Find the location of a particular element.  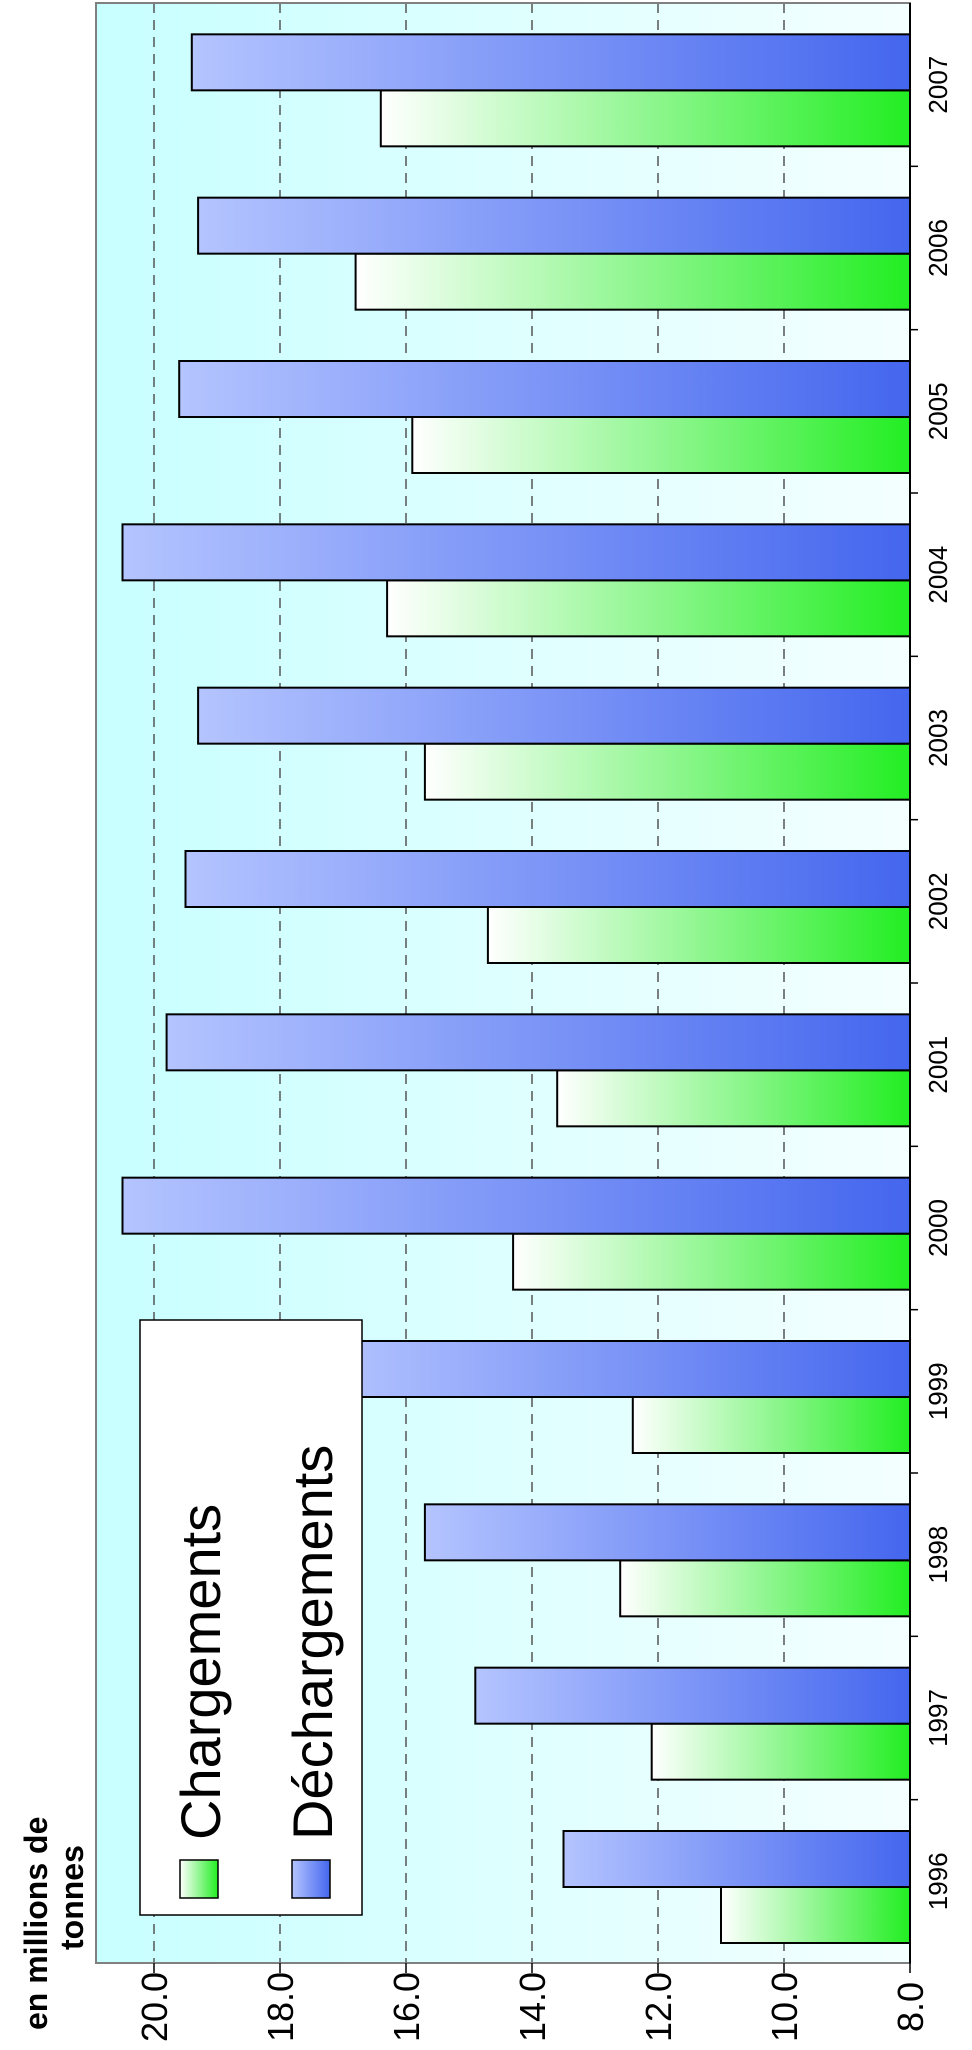

x-tick-label: 2005 is located at coordinates (938, 411).